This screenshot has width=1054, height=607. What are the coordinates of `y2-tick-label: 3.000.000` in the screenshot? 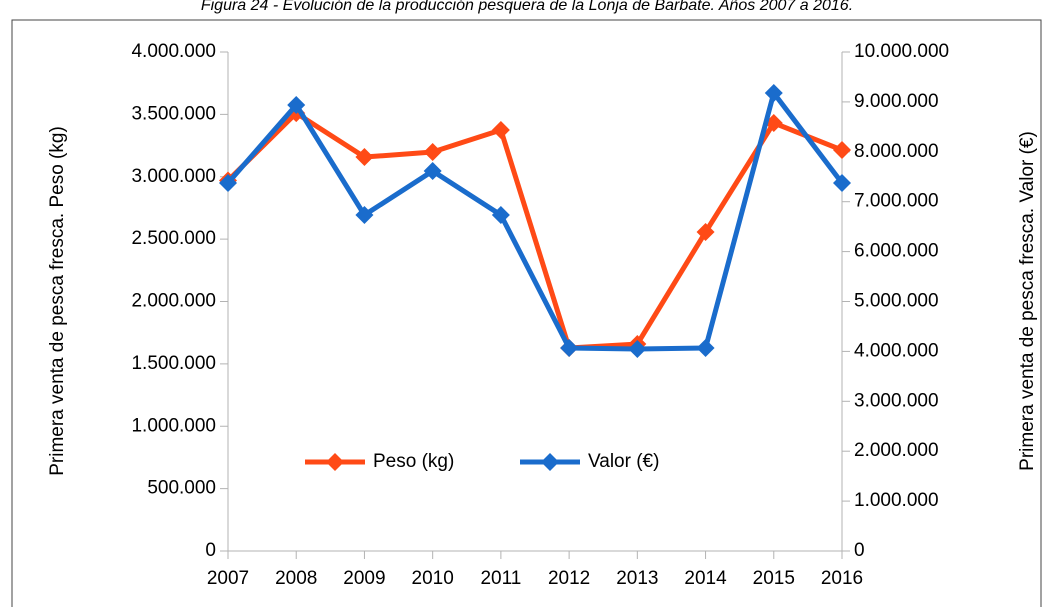 It's located at (896, 400).